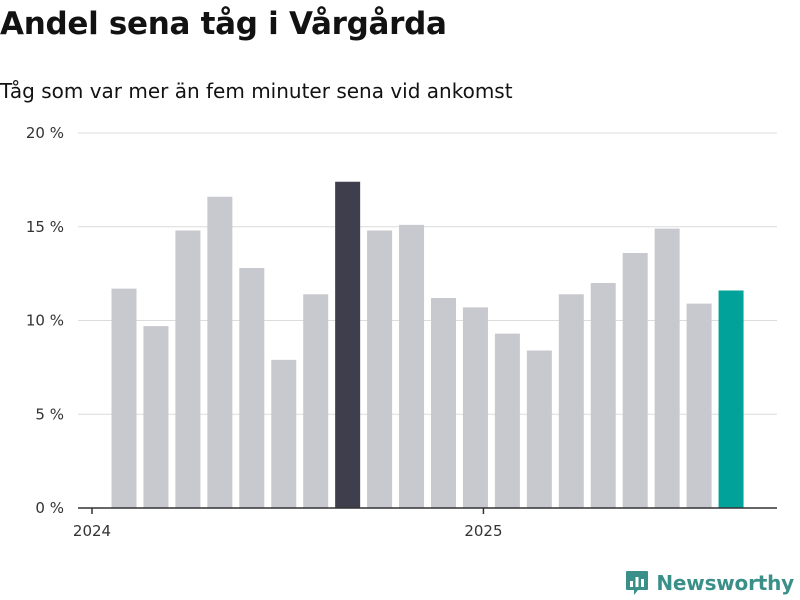 The image size is (800, 600). What do you see at coordinates (725, 583) in the screenshot?
I see `brand-name: Newsworthy` at bounding box center [725, 583].